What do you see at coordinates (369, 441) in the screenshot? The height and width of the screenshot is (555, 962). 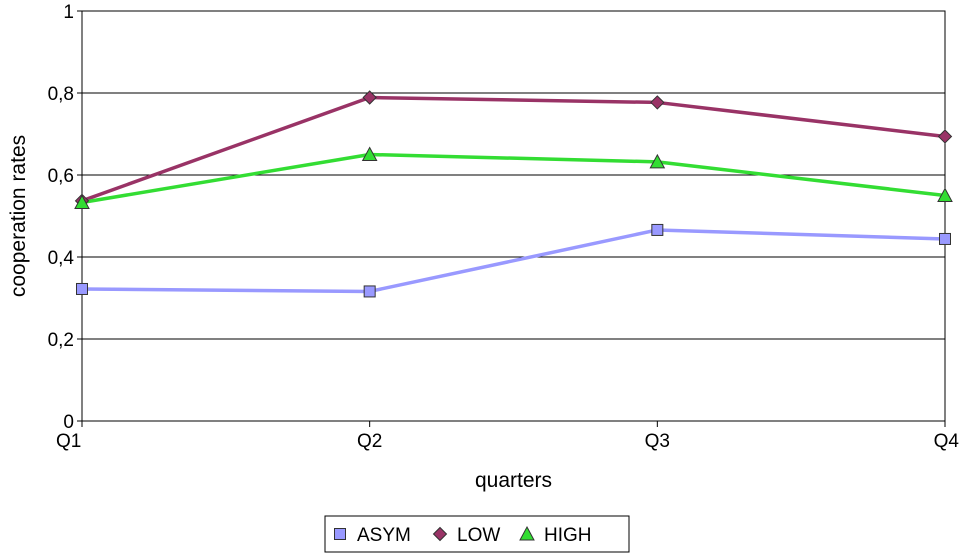 I see `x-tick-label: Q2` at bounding box center [369, 441].